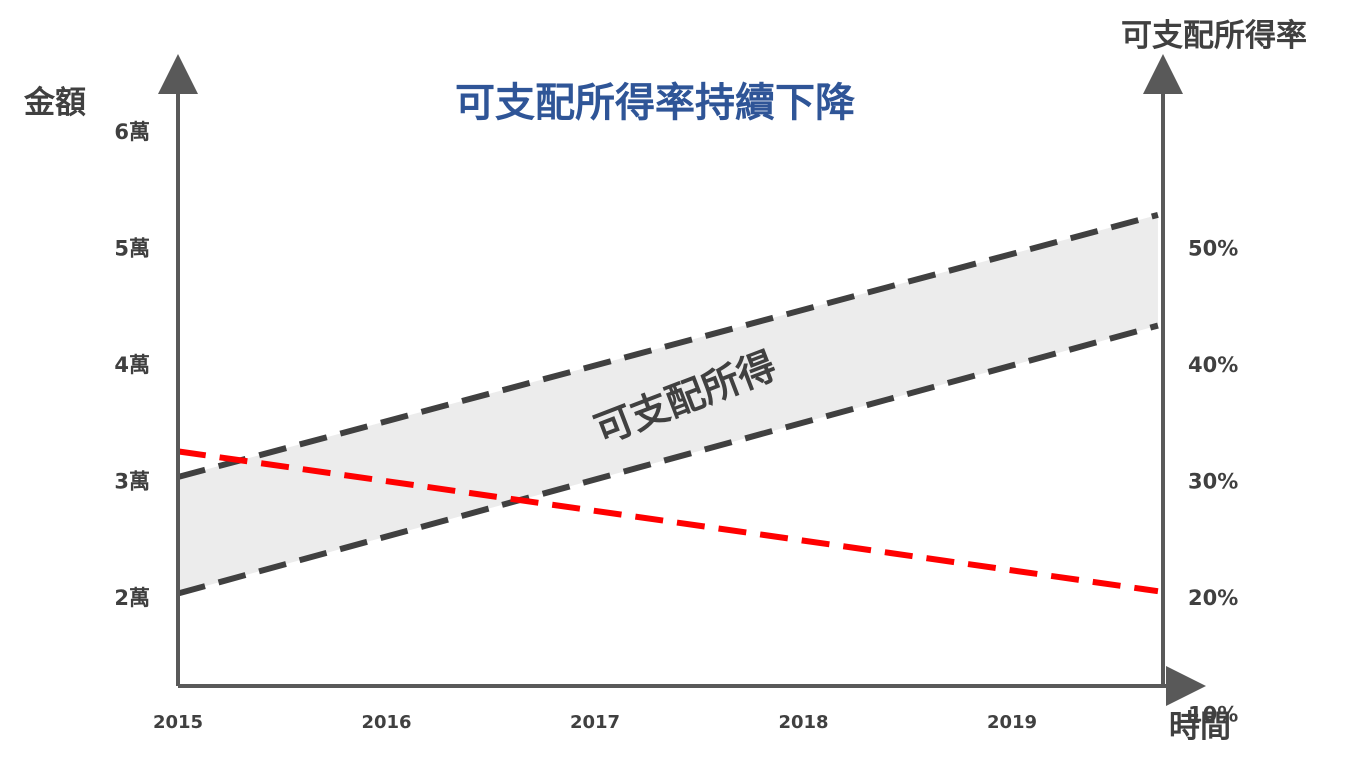 Image resolution: width=1348 pixels, height=769 pixels. I want to click on right-y-tick-label: 50%, so click(1213, 249).